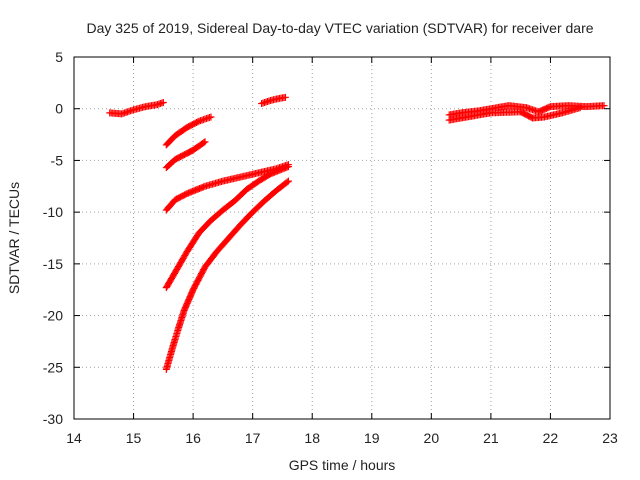 The height and width of the screenshot is (480, 640). I want to click on y-tick-labels: 5 0 -5 -10 -15 -20 -25 -30, so click(53, 238).